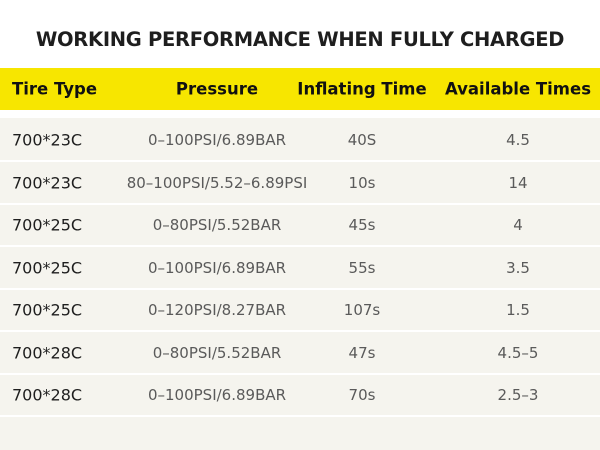 The image size is (600, 450). What do you see at coordinates (362, 310) in the screenshot?
I see `table-cell: 107s` at bounding box center [362, 310].